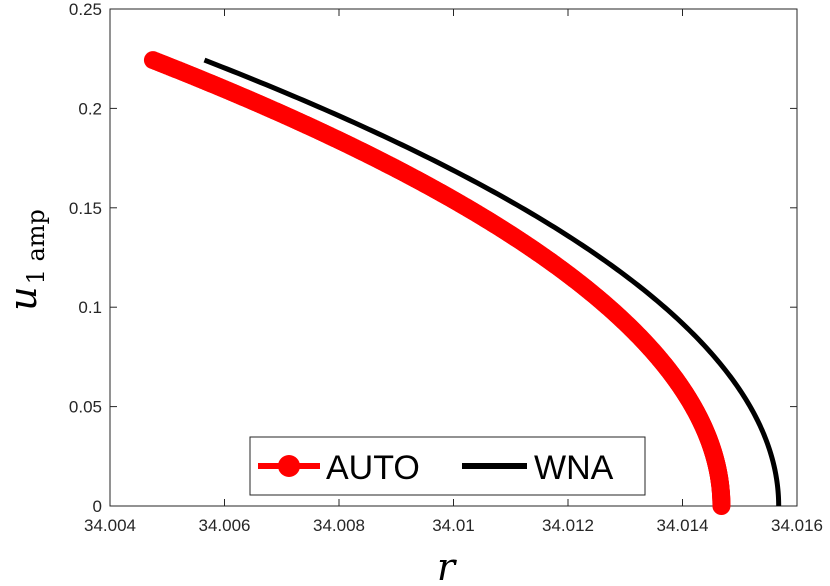 The height and width of the screenshot is (586, 830). Describe the element at coordinates (97, 506) in the screenshot. I see `y-tick-label: 0` at that location.